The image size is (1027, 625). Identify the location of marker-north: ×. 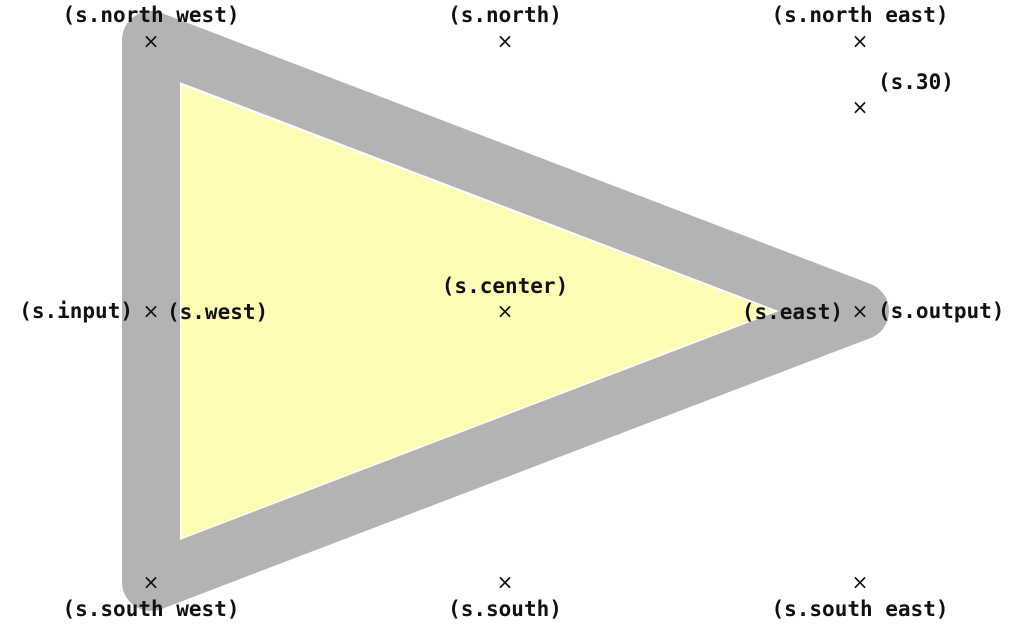
(505, 41).